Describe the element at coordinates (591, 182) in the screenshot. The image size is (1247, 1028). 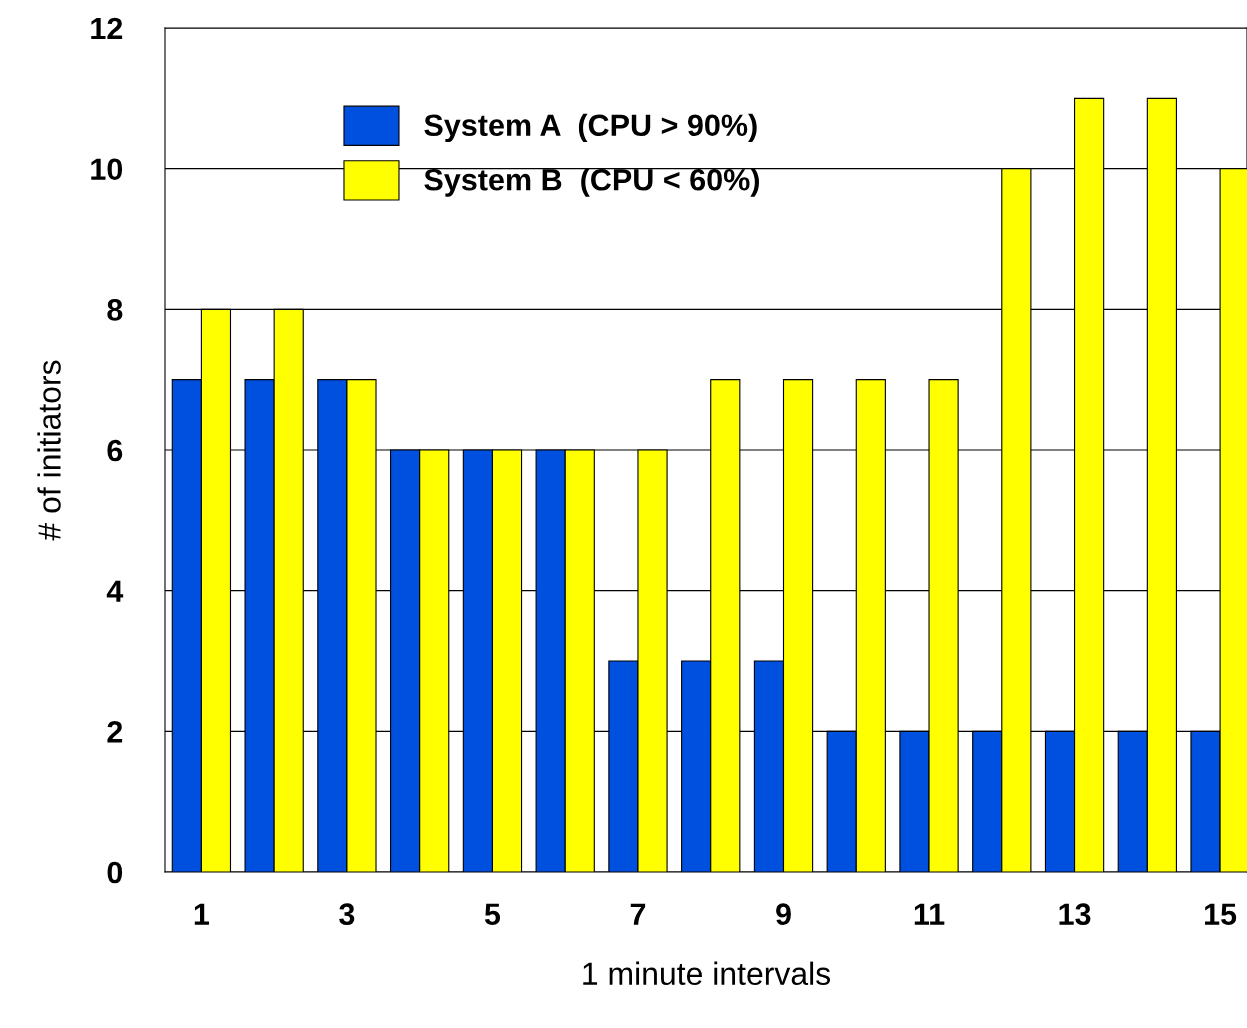
I see `legend-label: System B (CPU < 60%)` at that location.